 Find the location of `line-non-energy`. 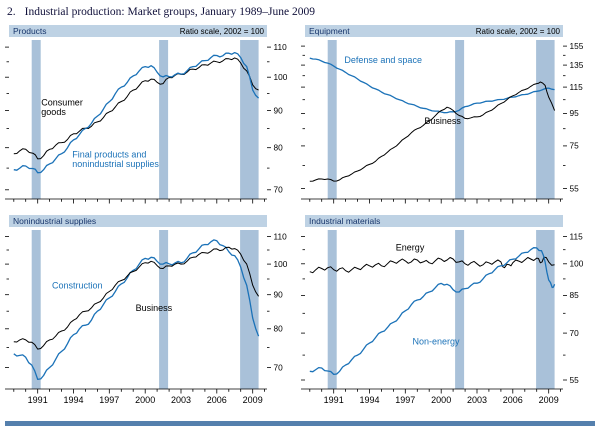

line-non-energy is located at coordinates (432, 311).